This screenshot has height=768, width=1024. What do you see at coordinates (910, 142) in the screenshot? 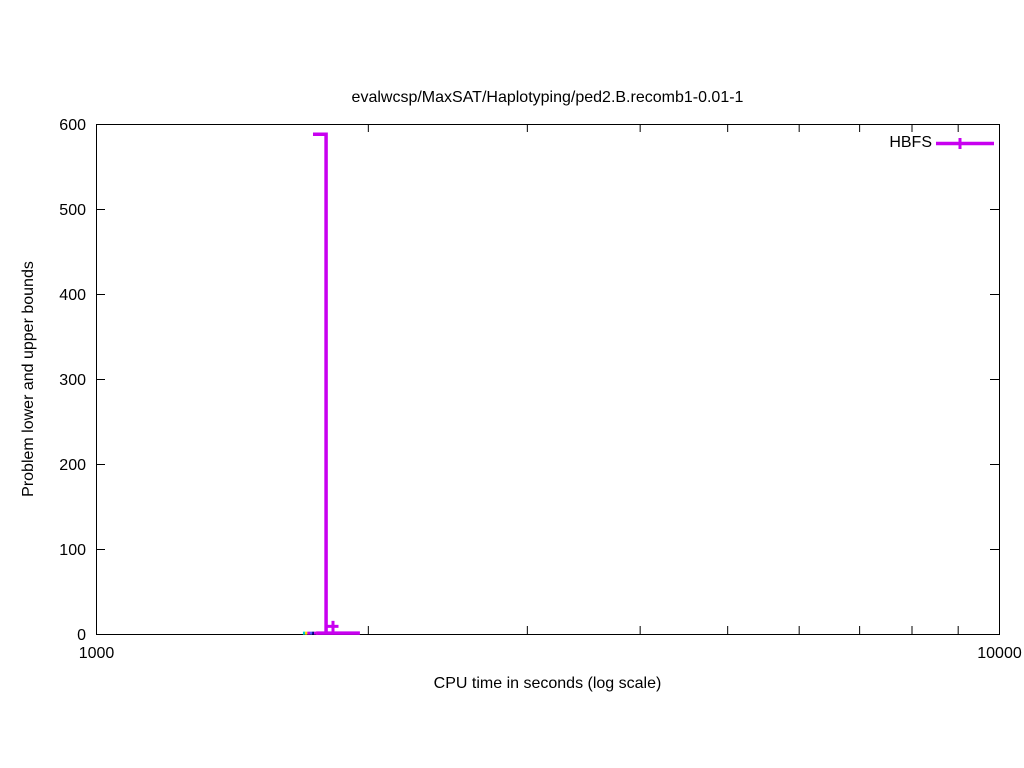
I see `legend-label: HBFS` at bounding box center [910, 142].